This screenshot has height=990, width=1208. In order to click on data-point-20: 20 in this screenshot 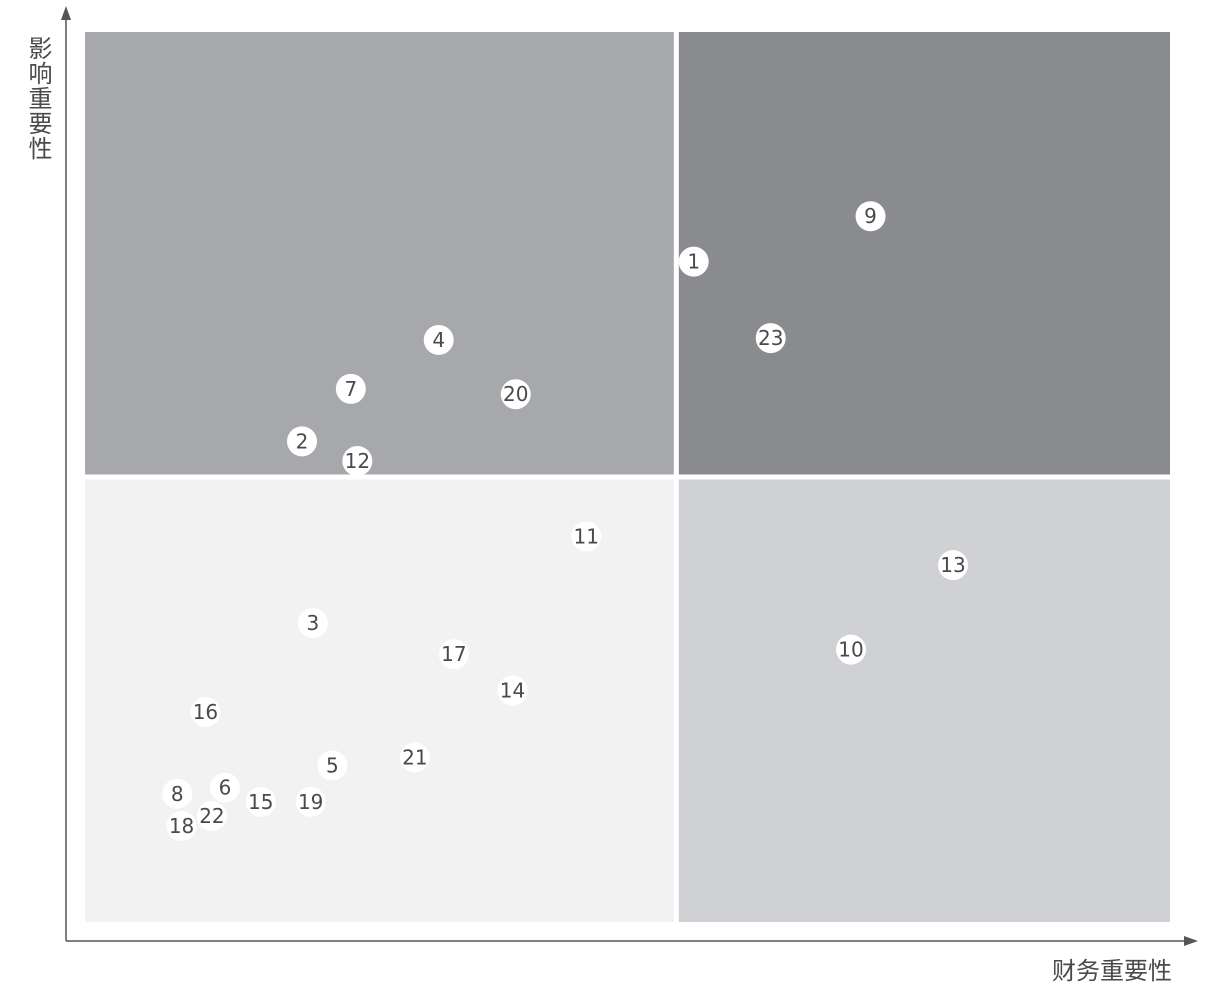, I will do `click(515, 394)`.